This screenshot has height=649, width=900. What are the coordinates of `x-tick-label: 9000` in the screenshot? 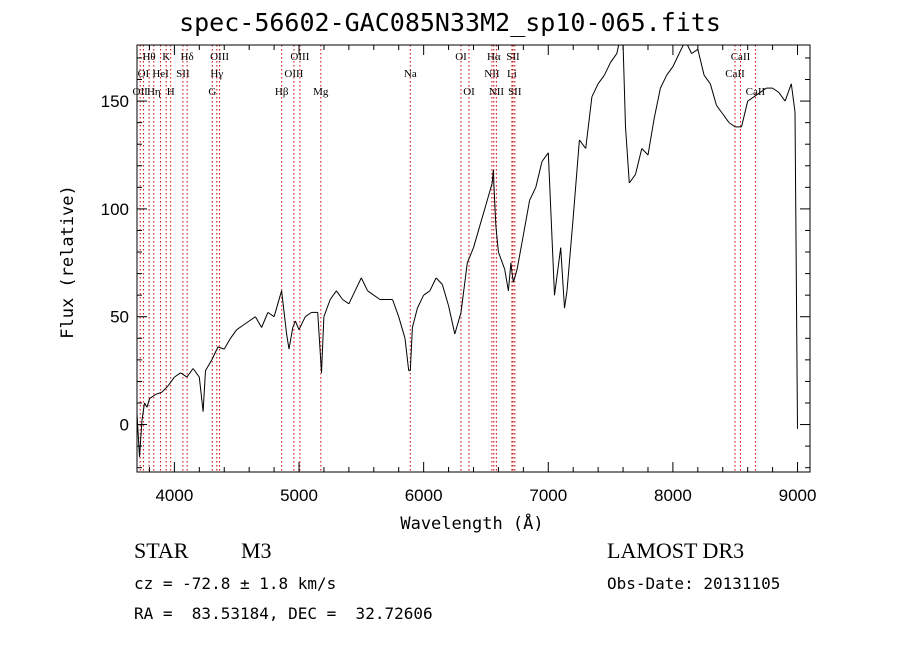 It's located at (798, 495).